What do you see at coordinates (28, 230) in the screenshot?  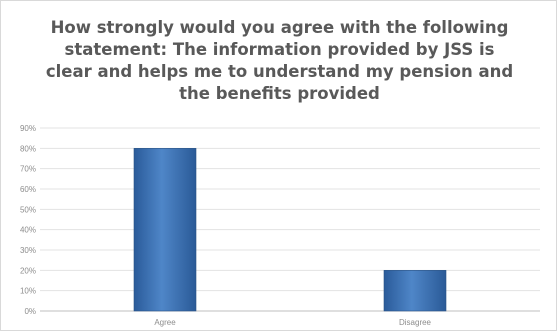 I see `y-tick-label: 40%` at bounding box center [28, 230].